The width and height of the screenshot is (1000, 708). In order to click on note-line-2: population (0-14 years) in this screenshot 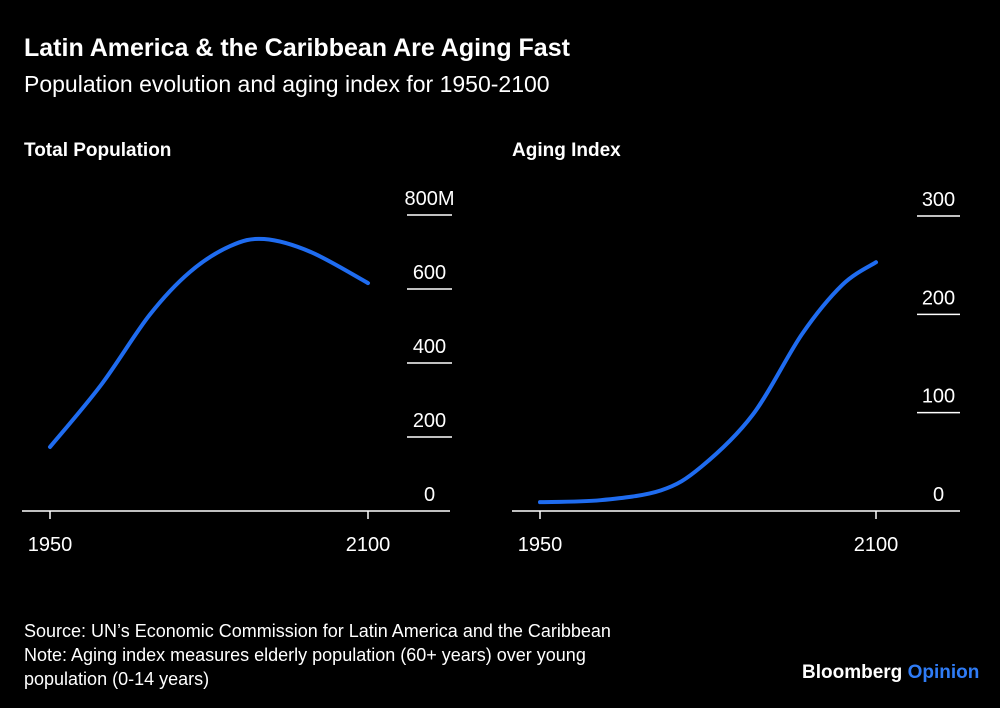, I will do `click(117, 679)`.